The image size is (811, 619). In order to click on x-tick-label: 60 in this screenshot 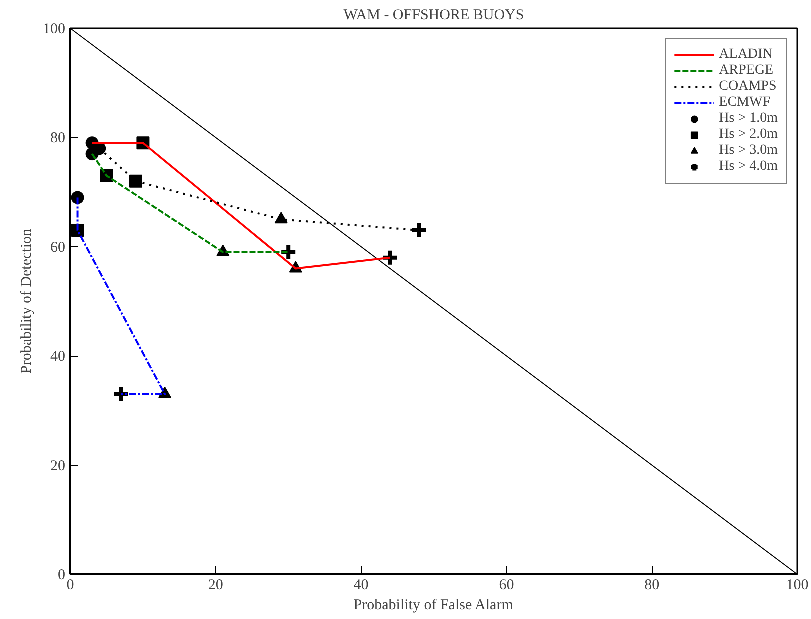, I will do `click(506, 586)`.